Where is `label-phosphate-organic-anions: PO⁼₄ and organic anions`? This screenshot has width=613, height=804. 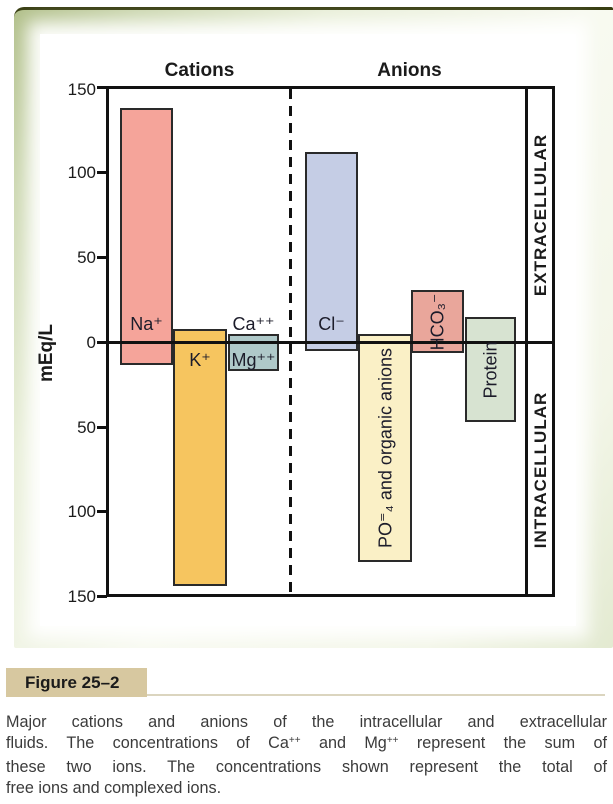 label-phosphate-organic-anions: PO⁼₄ and organic anions is located at coordinates (385, 448).